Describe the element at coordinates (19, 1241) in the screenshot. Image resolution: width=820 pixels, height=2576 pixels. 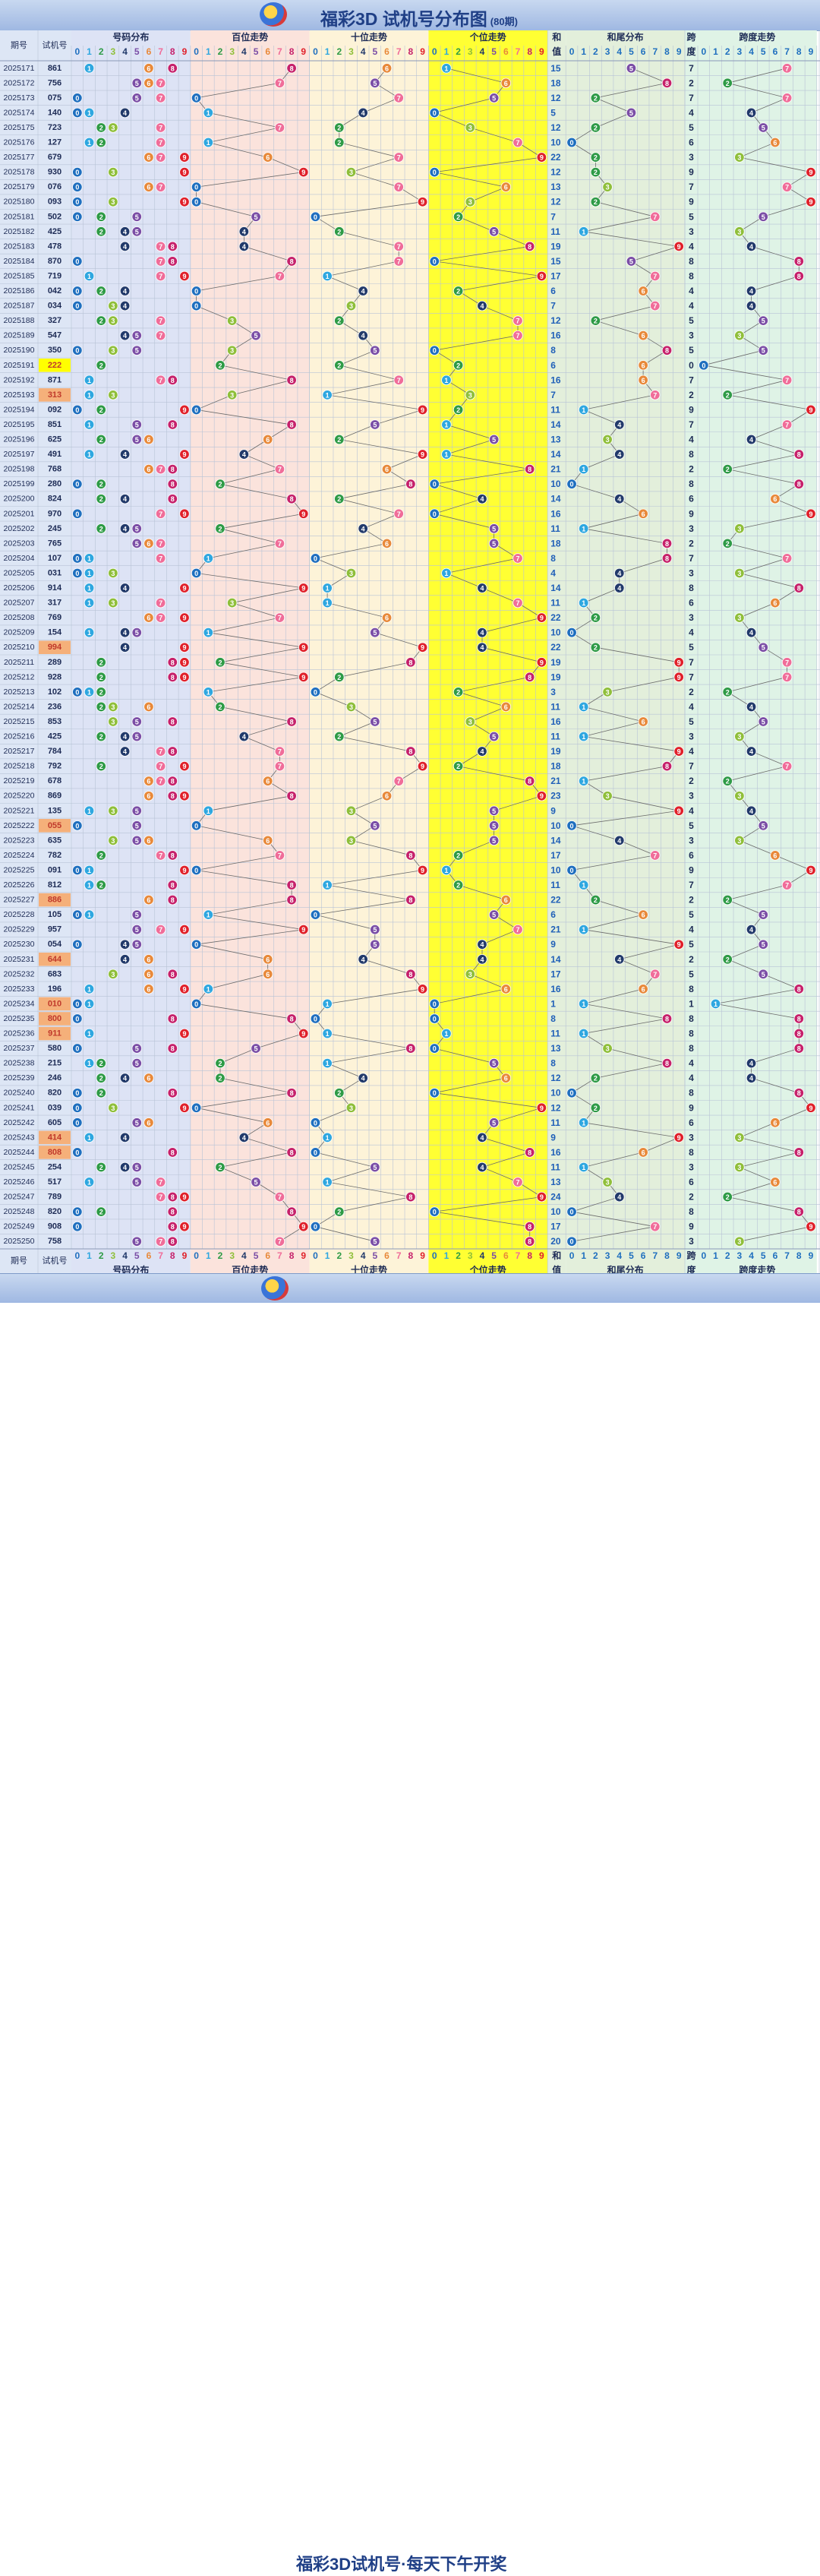
I see `period-cell: 2025250` at that location.